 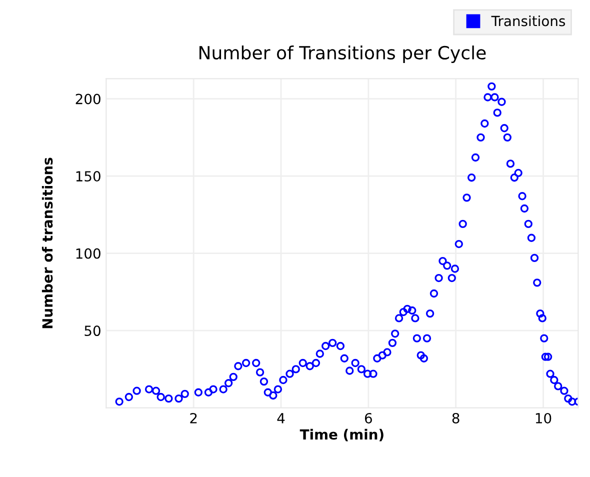 I want to click on x-axis-title: Time (min), so click(x=342, y=435).